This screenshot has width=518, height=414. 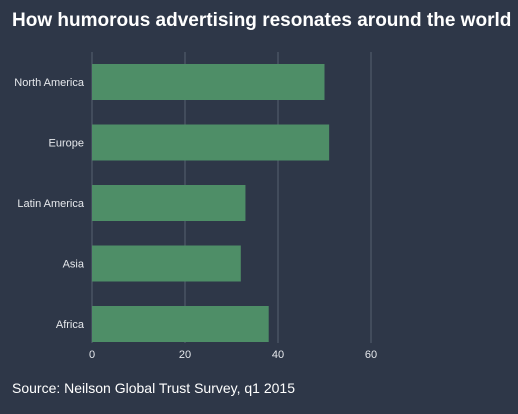 What do you see at coordinates (278, 355) in the screenshot?
I see `x-tick-label: 40` at bounding box center [278, 355].